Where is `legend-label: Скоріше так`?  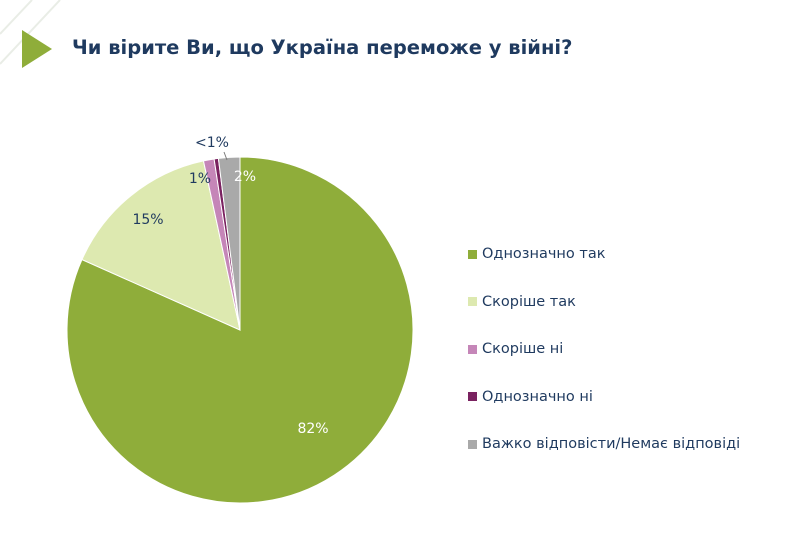 legend-label: Скоріше так is located at coordinates (529, 301).